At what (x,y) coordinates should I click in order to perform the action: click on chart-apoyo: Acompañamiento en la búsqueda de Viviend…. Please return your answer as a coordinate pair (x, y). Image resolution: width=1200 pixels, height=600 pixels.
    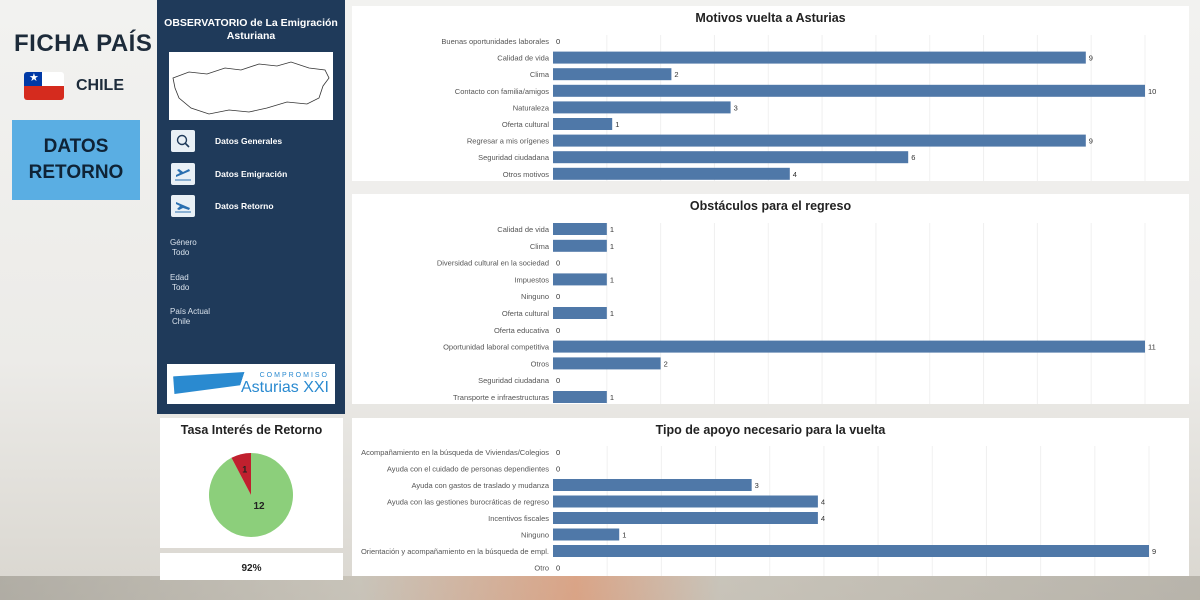
    Looking at the image, I should click on (758, 511).